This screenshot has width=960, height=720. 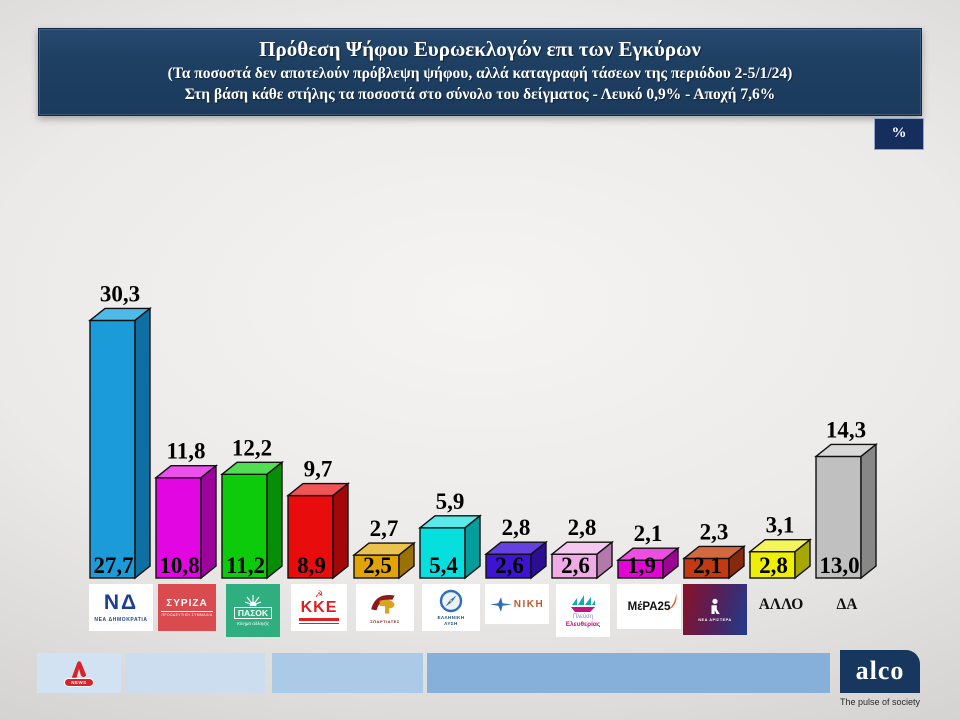 I want to click on plefsi-logo-caption: Ελευθερίας, so click(x=583, y=624).